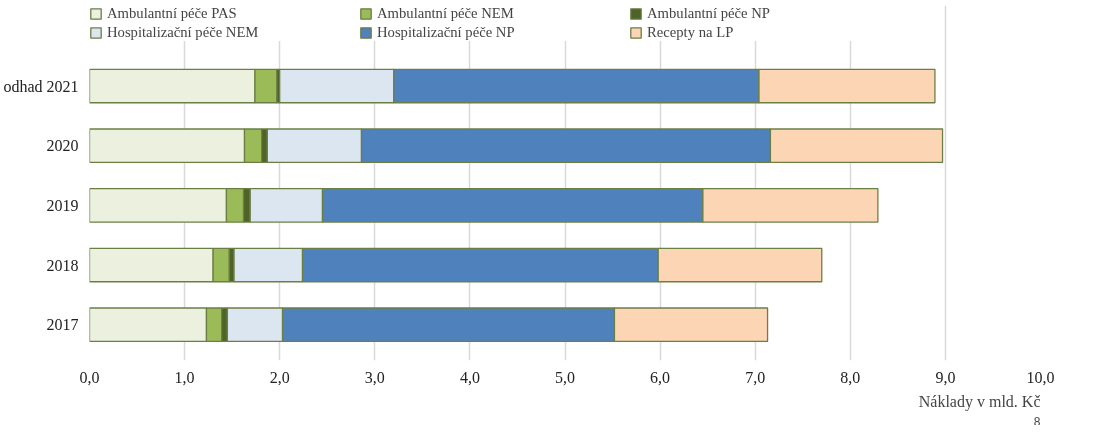  Describe the element at coordinates (172, 13) in the screenshot. I see `legend-label: Ambulantní péče PAS` at that location.